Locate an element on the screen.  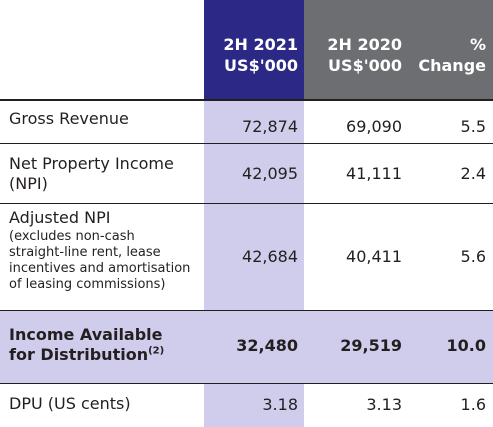
row-label-income-available-line2: for Distribution(2) is located at coordinates (86, 355).